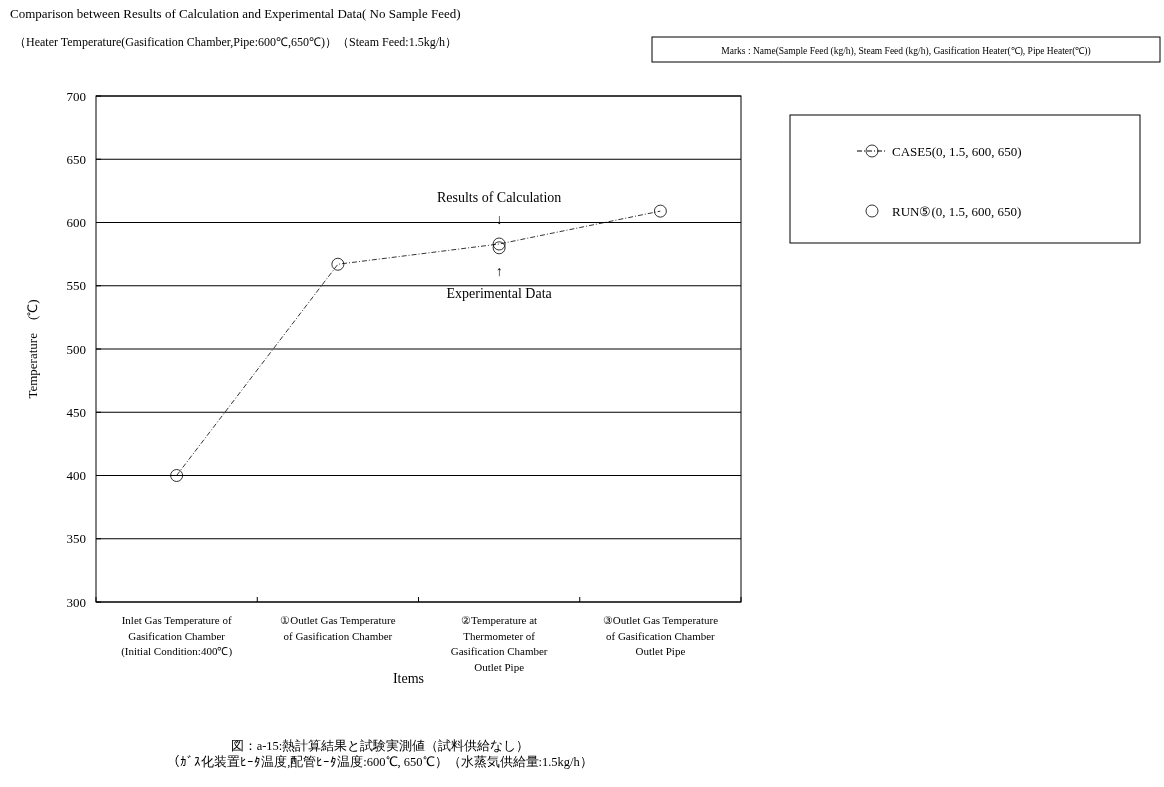  Describe the element at coordinates (906, 51) in the screenshot. I see `text: Marks : Name(Sample Feed (kg/h), Steam Feed (kg/h), Gasification Heater(℃), Pipe Heater(℃))` at that location.